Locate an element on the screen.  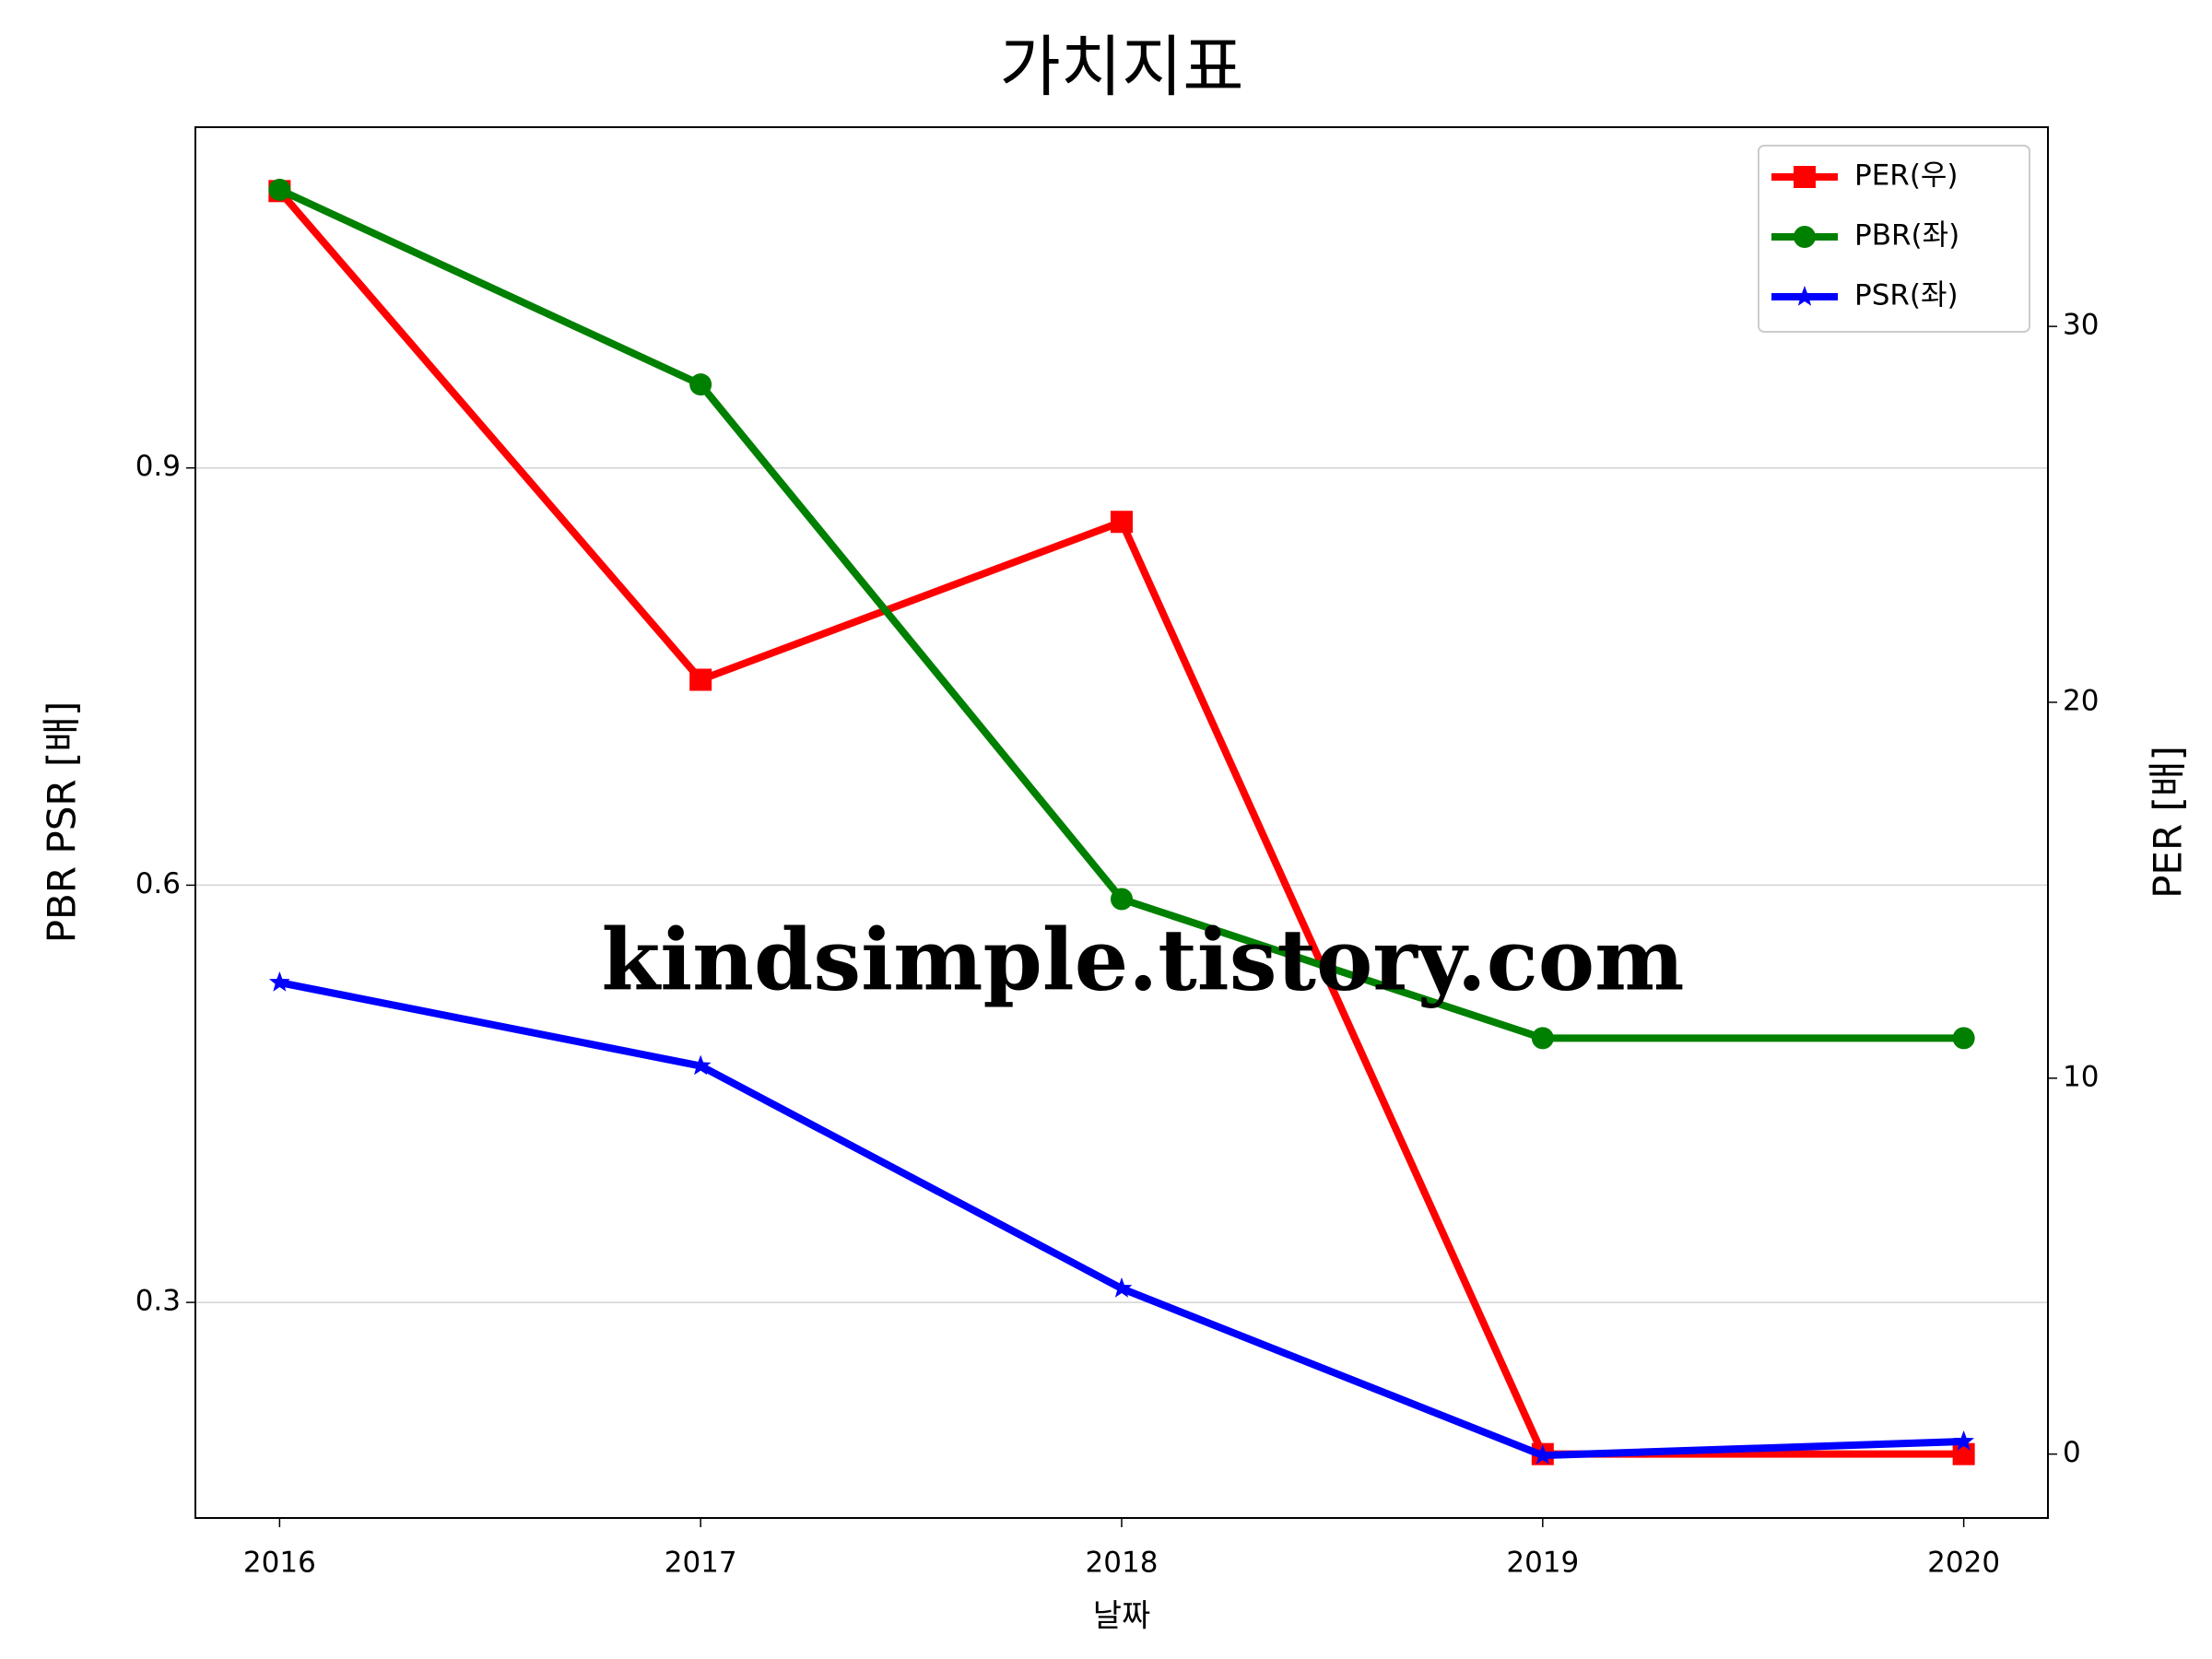
y-tick-label: 0.6 is located at coordinates (158, 883).